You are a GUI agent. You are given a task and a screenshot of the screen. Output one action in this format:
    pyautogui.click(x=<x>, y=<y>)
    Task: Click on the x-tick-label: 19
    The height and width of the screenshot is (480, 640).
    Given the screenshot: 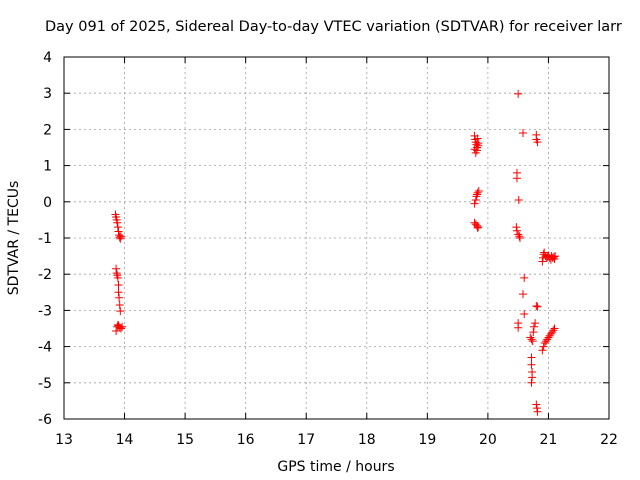 What is the action you would take?
    pyautogui.click(x=427, y=440)
    